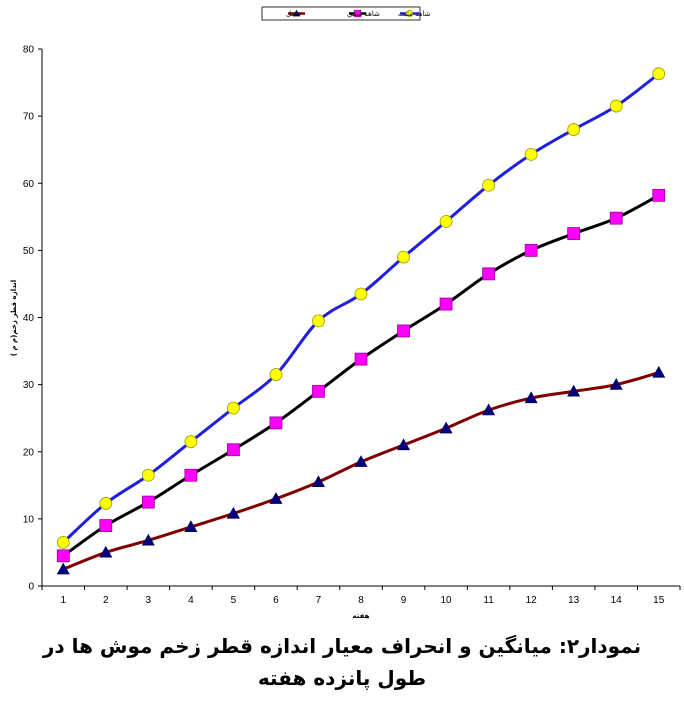  Describe the element at coordinates (532, 600) in the screenshot. I see `x-tick-label: 12` at that location.